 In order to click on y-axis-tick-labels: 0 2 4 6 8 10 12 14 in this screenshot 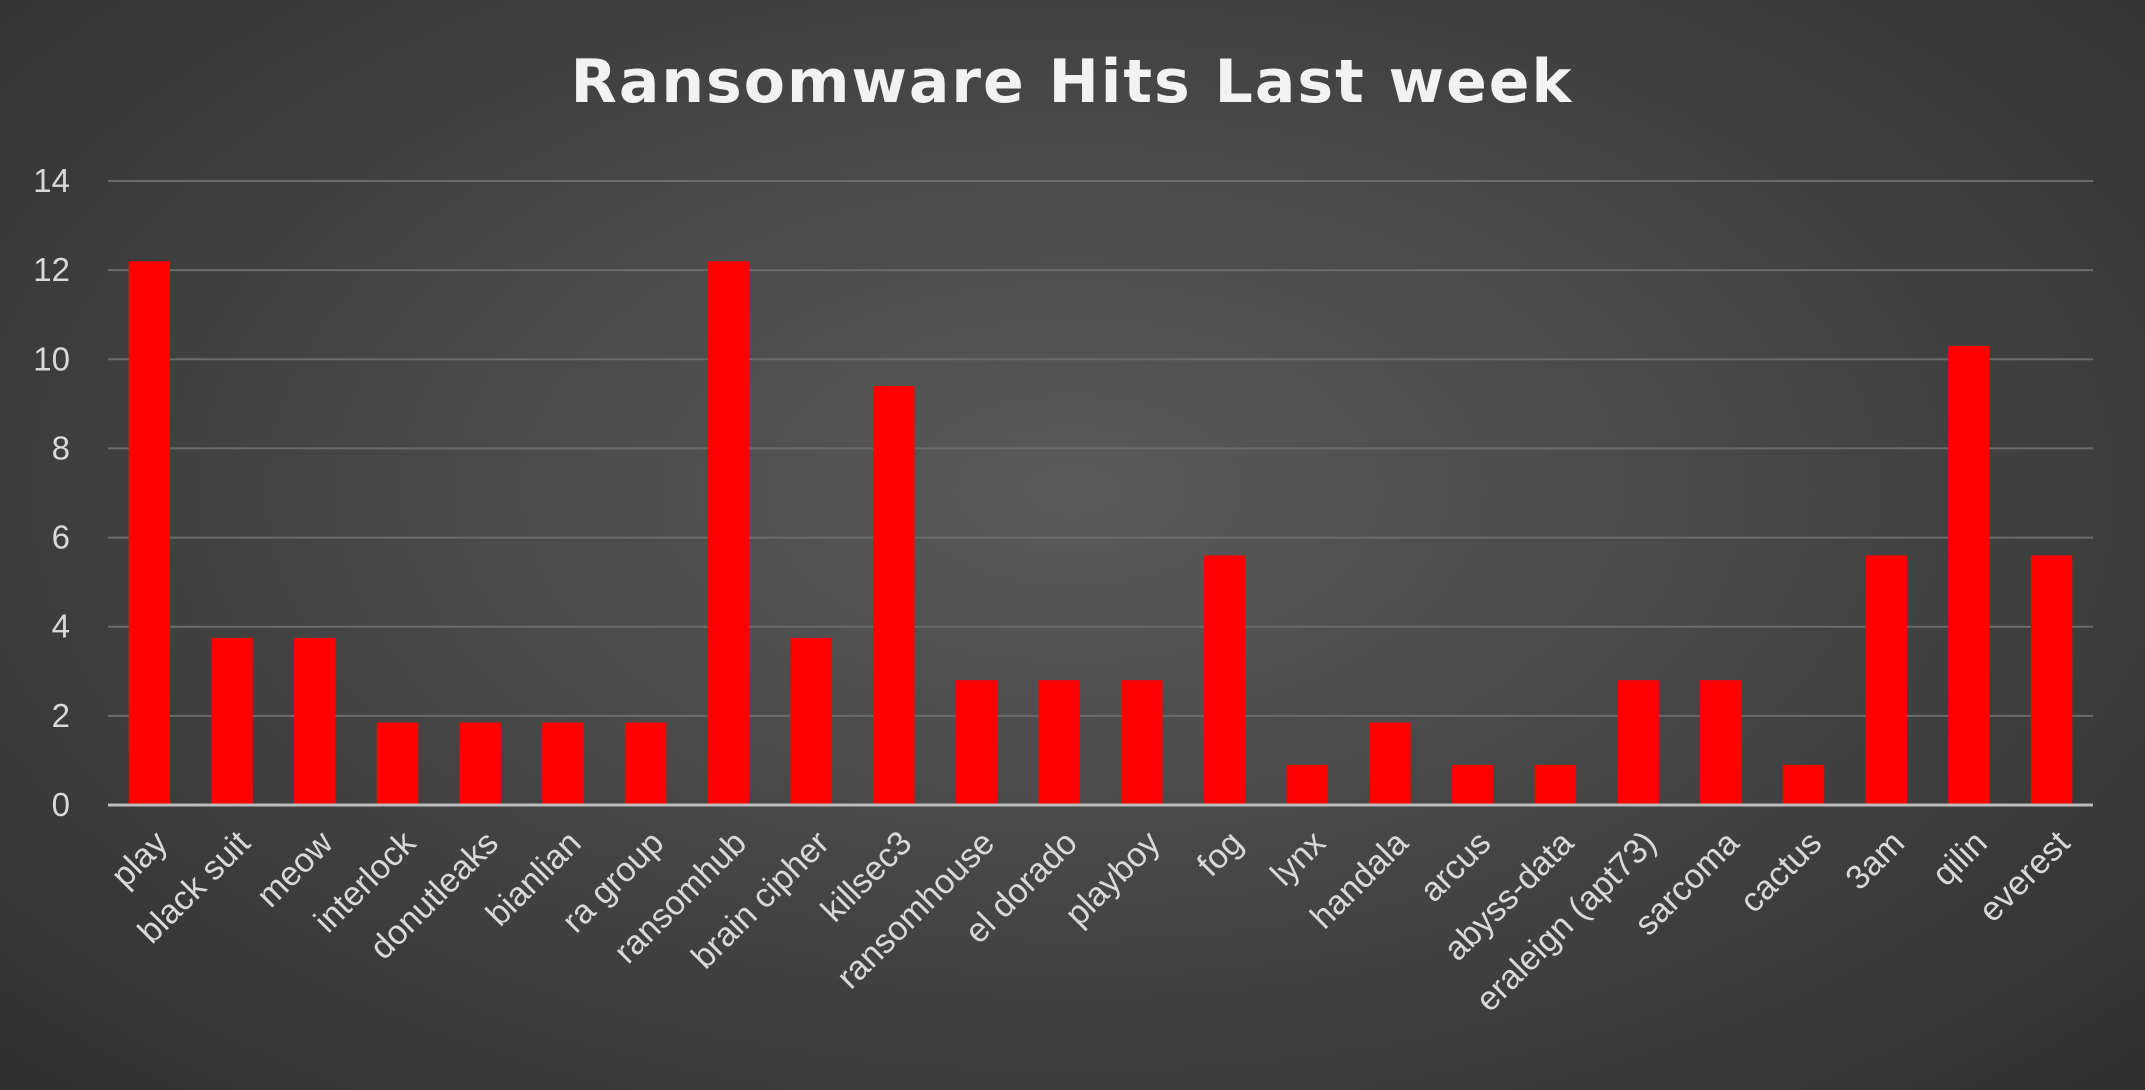, I will do `click(51, 492)`.